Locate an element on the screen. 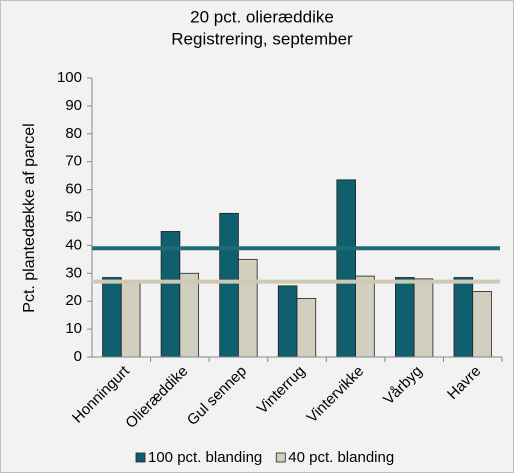 The height and width of the screenshot is (473, 514). y-tick-label: 30 is located at coordinates (73, 272).